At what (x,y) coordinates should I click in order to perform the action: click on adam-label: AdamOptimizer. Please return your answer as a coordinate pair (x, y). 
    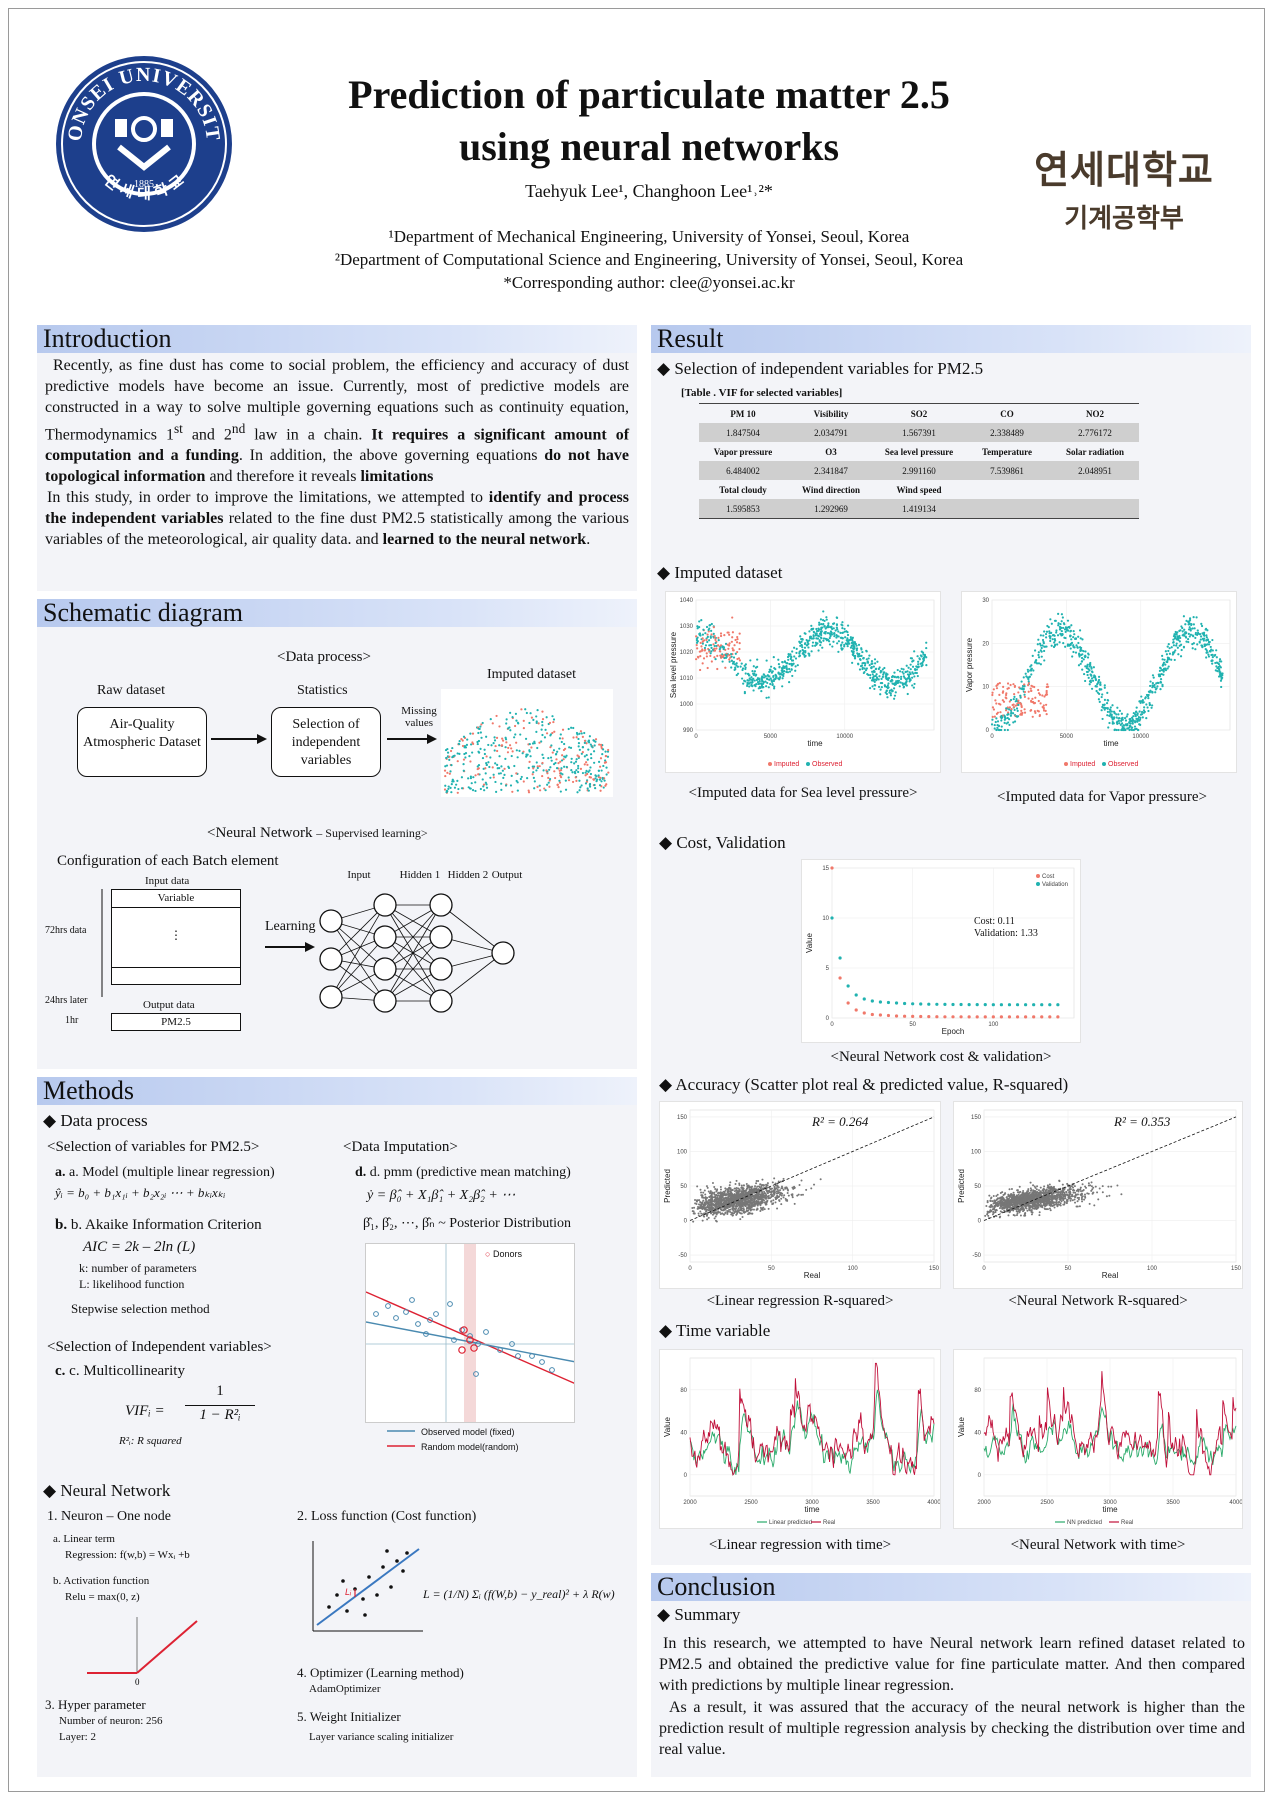
    Looking at the image, I should click on (345, 1689).